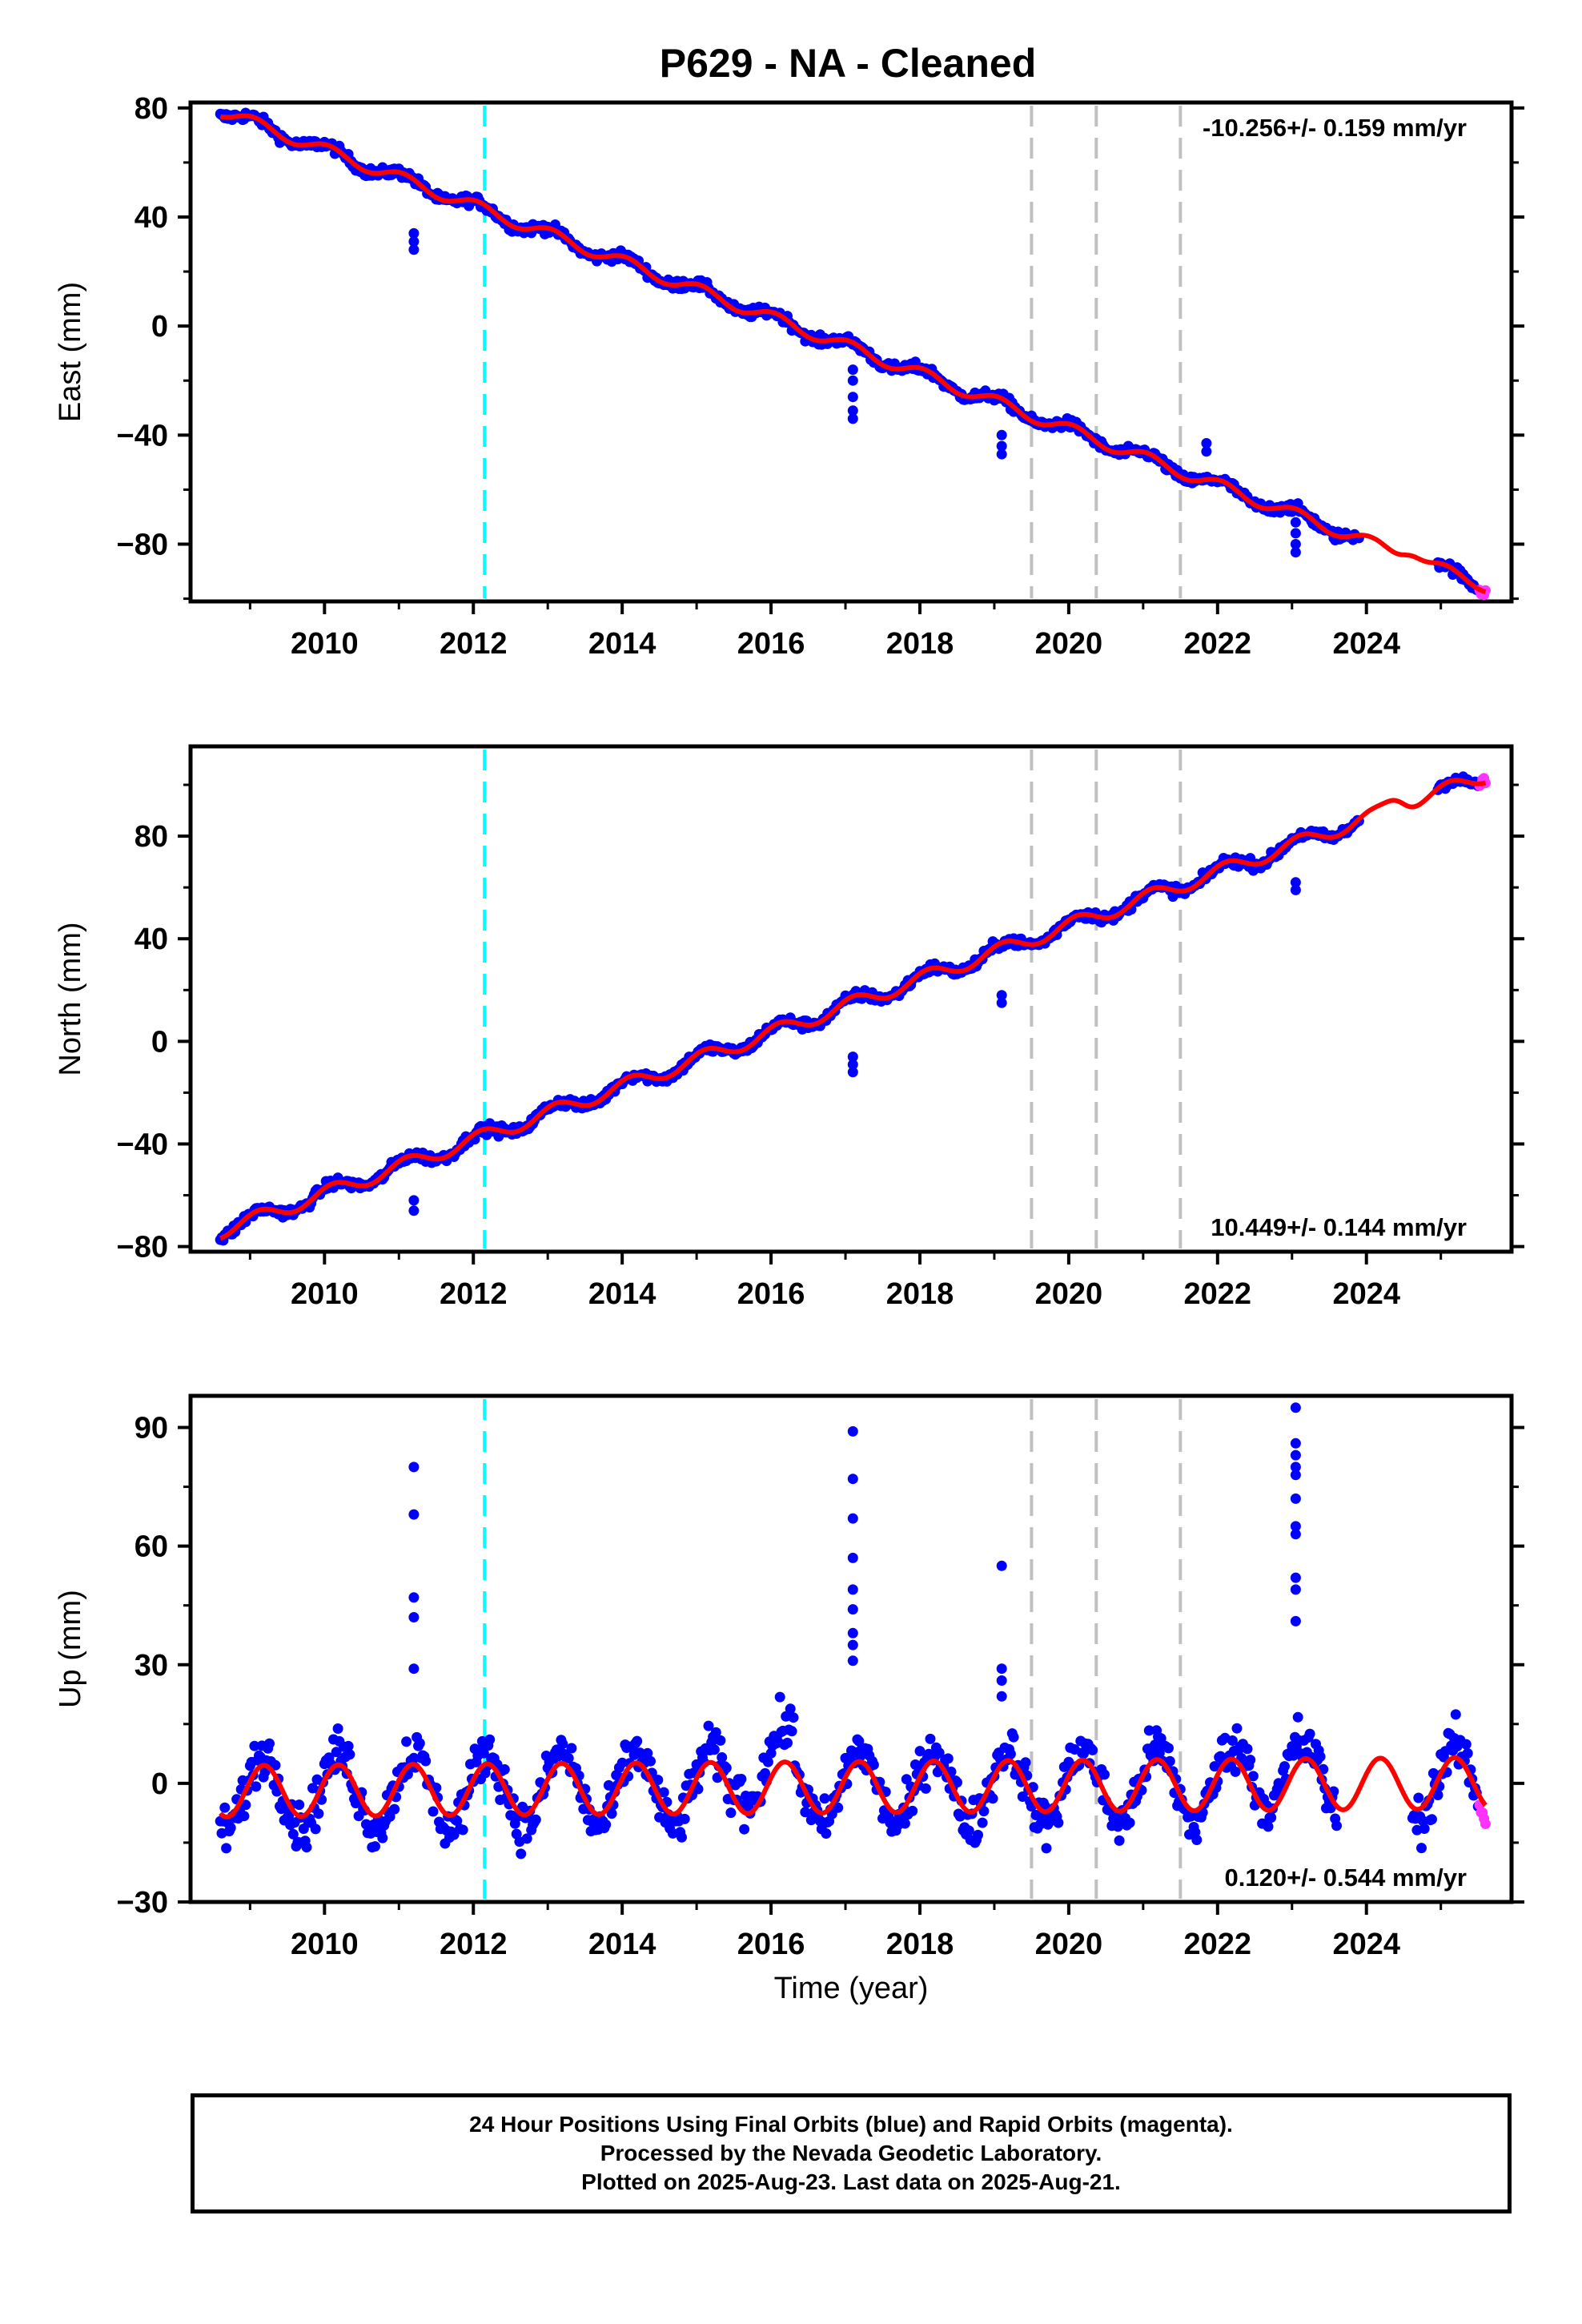 This screenshot has width=1582, height=2324. I want to click on model-curve, so click(853, 1787).